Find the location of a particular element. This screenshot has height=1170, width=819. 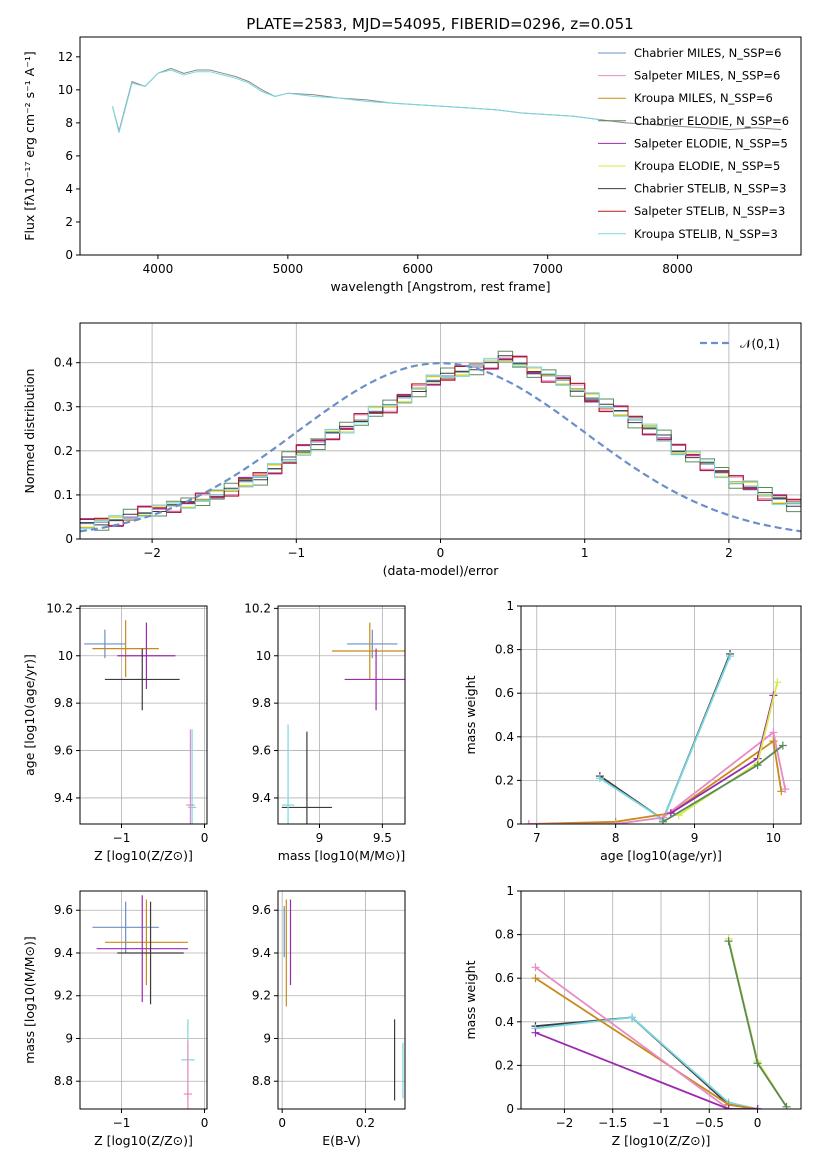

y-axis-label: age [log10(age/yr)] is located at coordinates (29, 715).